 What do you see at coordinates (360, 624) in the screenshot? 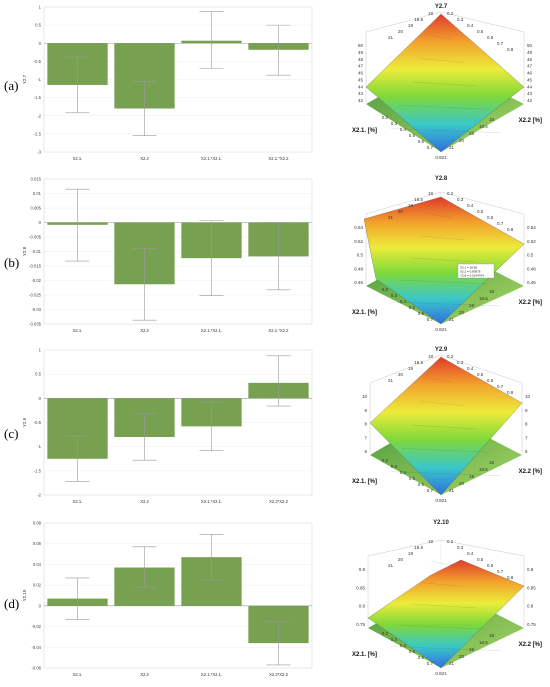
I see `z-tick-left: 0.75` at bounding box center [360, 624].